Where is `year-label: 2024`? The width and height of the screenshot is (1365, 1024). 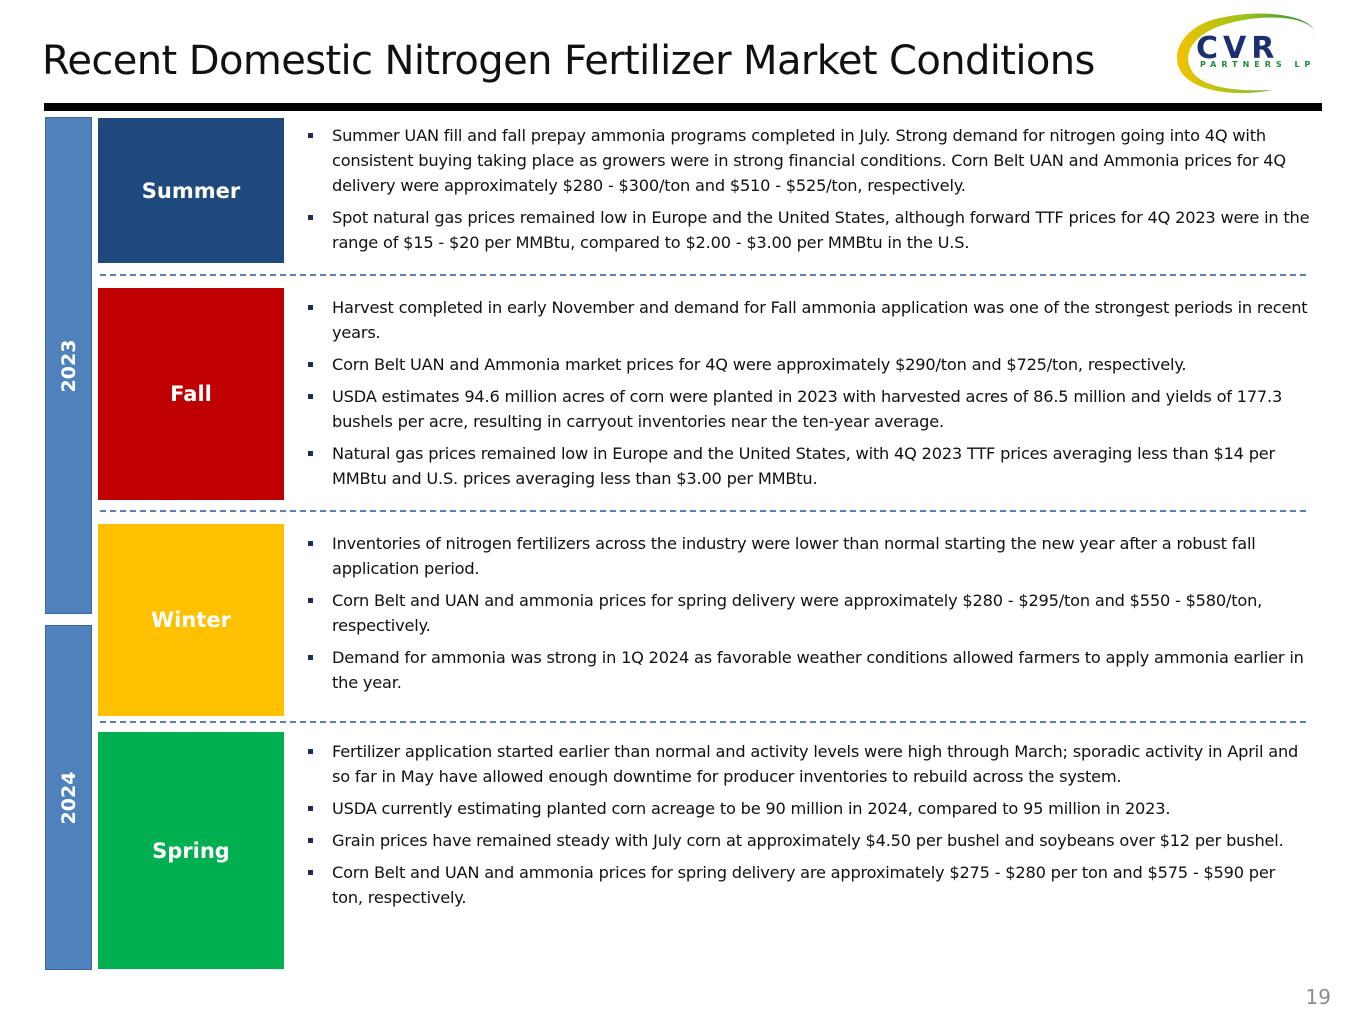 year-label: 2024 is located at coordinates (68, 797).